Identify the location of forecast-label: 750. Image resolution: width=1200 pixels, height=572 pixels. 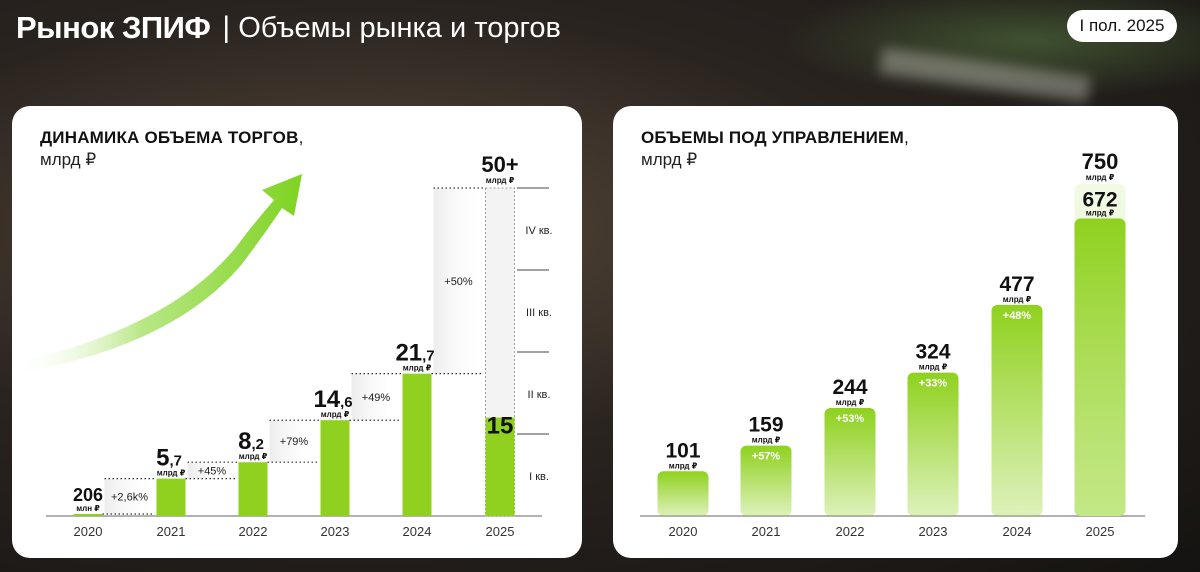
(1100, 161).